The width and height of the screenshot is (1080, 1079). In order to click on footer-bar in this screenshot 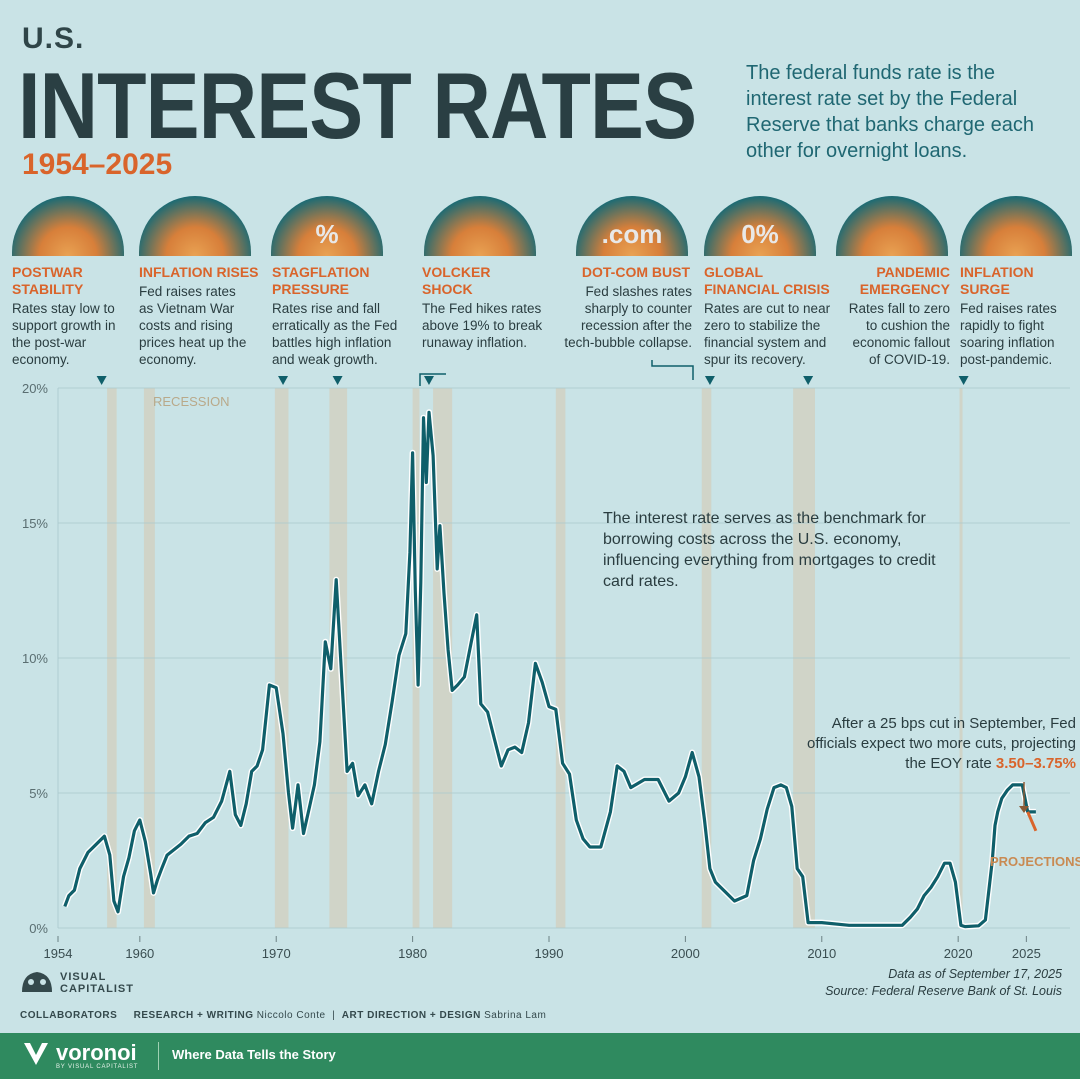, I will do `click(540, 1056)`.